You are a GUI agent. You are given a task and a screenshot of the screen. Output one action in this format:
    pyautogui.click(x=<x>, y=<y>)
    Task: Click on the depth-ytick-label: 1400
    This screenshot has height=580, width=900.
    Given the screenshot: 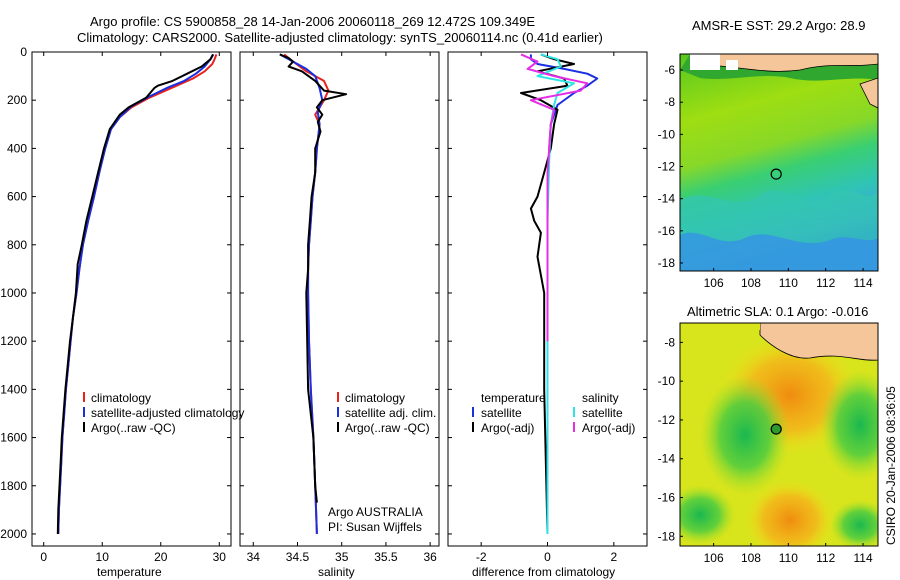 What is the action you would take?
    pyautogui.click(x=13, y=389)
    